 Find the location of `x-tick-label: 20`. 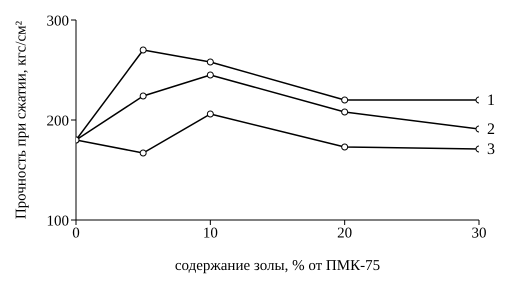

x-tick-label: 20 is located at coordinates (344, 234).